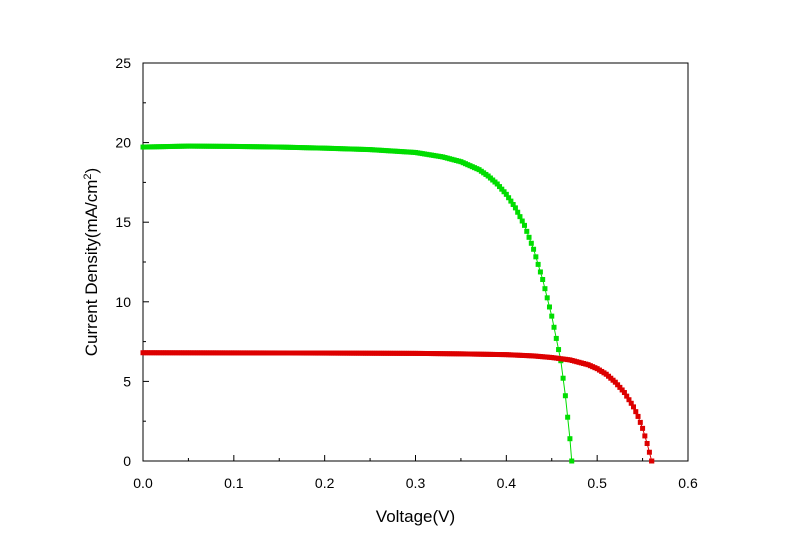 The height and width of the screenshot is (554, 800). Describe the element at coordinates (127, 461) in the screenshot. I see `y-tick-label: 0` at that location.